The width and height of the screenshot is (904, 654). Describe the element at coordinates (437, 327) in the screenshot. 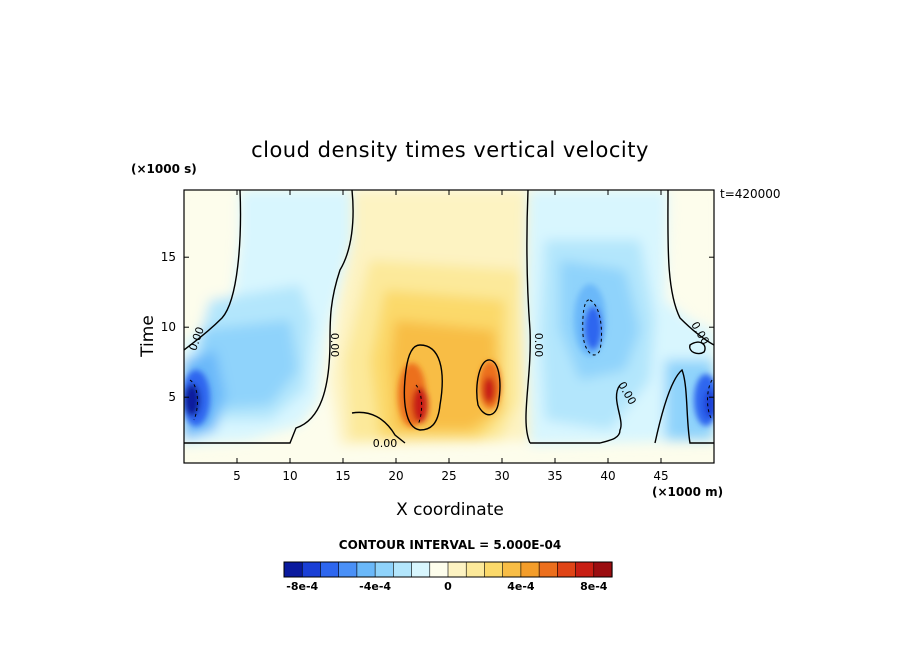

I see `y-ticks: 5 10 15` at that location.